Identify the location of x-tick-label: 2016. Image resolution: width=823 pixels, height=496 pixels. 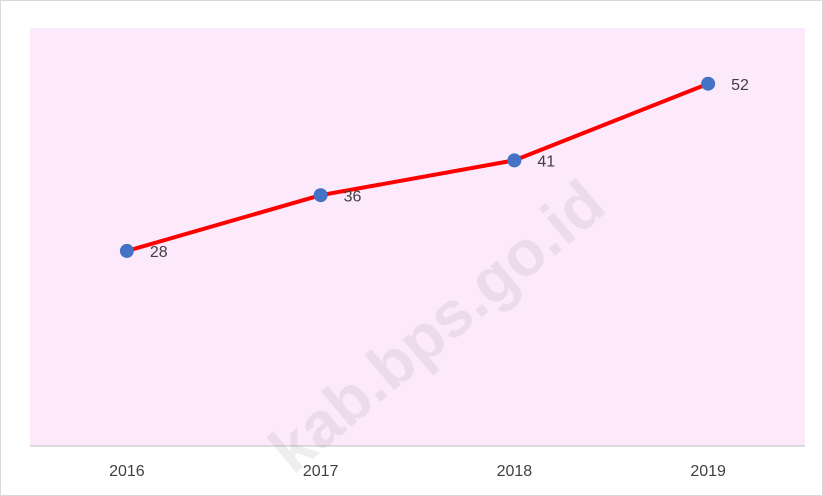
(127, 471).